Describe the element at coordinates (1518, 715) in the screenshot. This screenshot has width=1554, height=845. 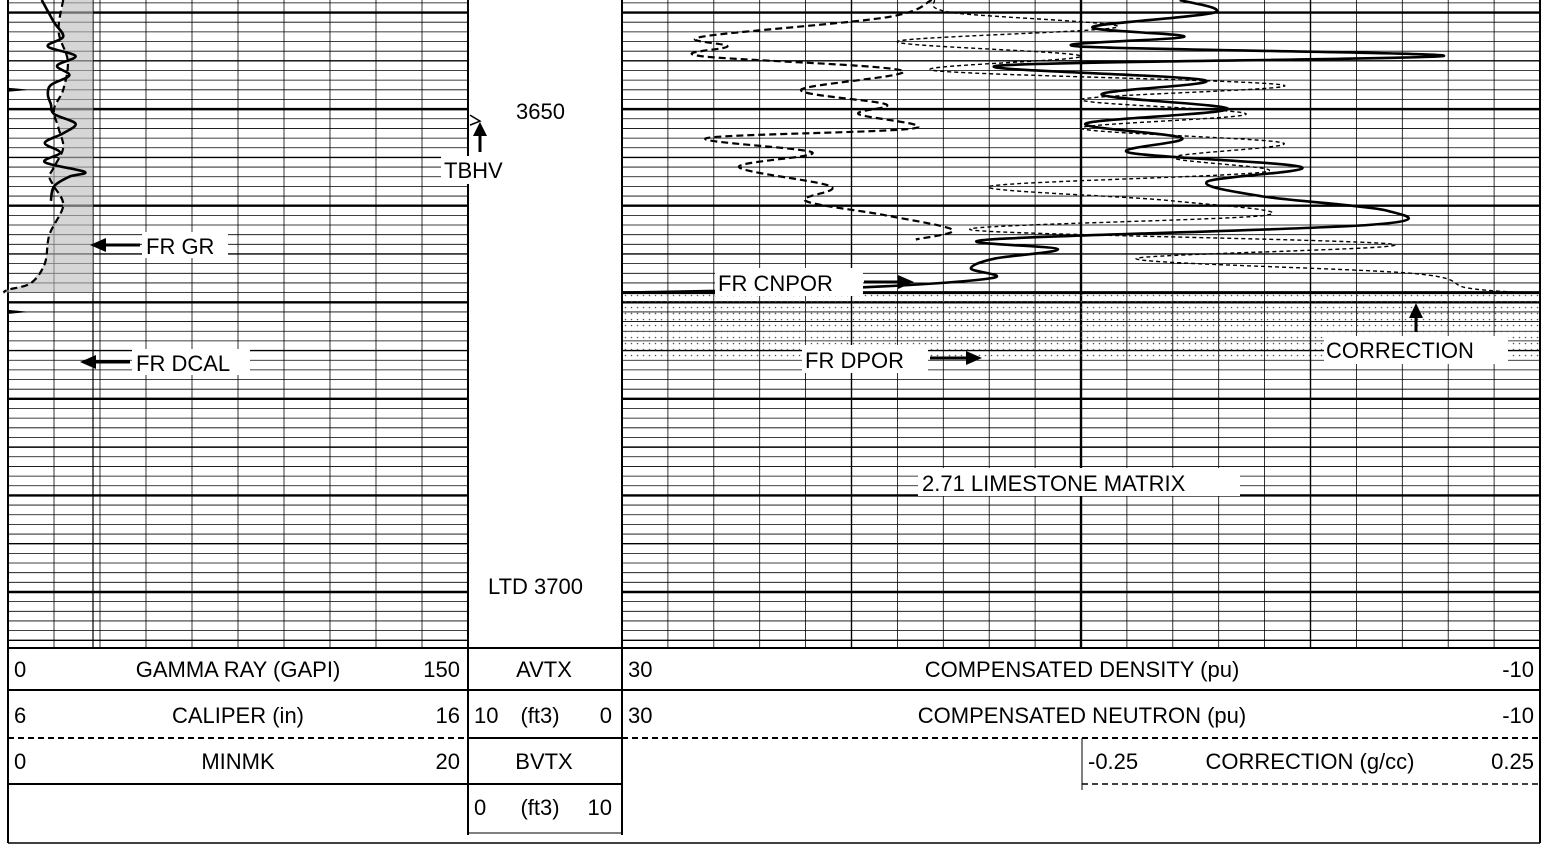
I see `neu-max: -10` at that location.